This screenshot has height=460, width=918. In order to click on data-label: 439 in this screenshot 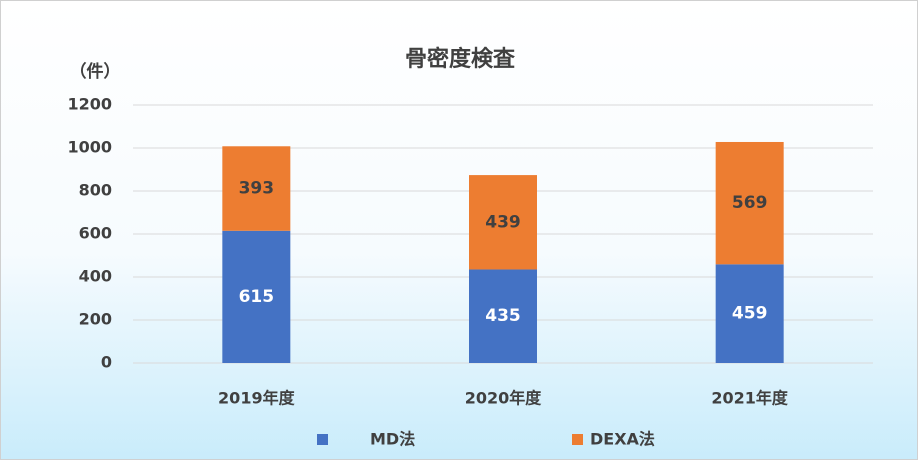, I will do `click(503, 222)`.